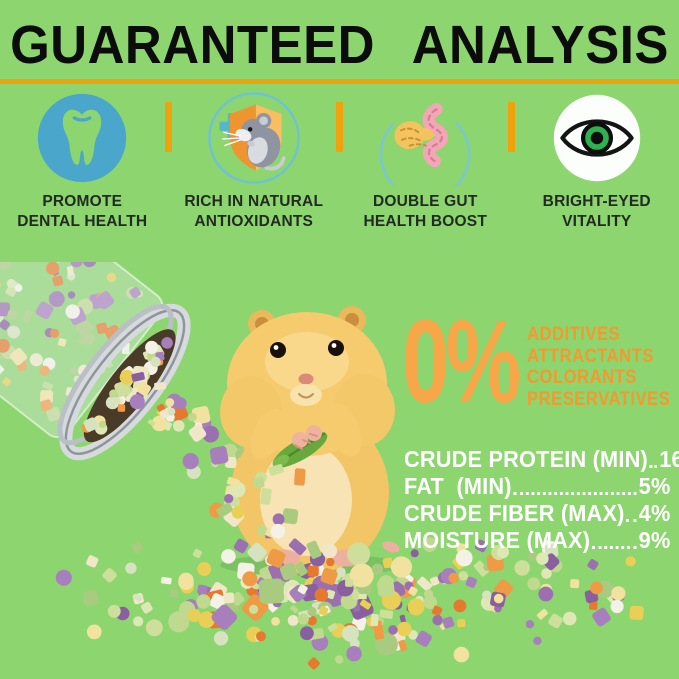 The width and height of the screenshot is (679, 679). I want to click on analysis-row: CRUDE PROTEIN (MIN) 16%, so click(541, 459).